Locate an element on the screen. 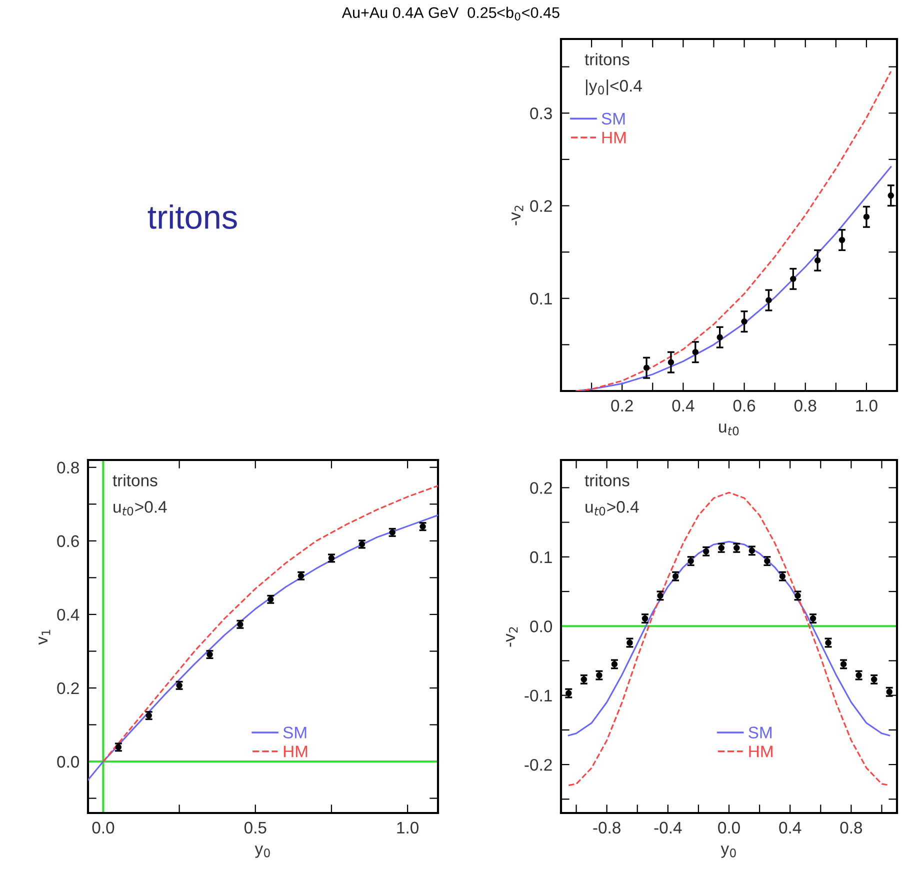  x-tick-label: 0.2 is located at coordinates (622, 406).